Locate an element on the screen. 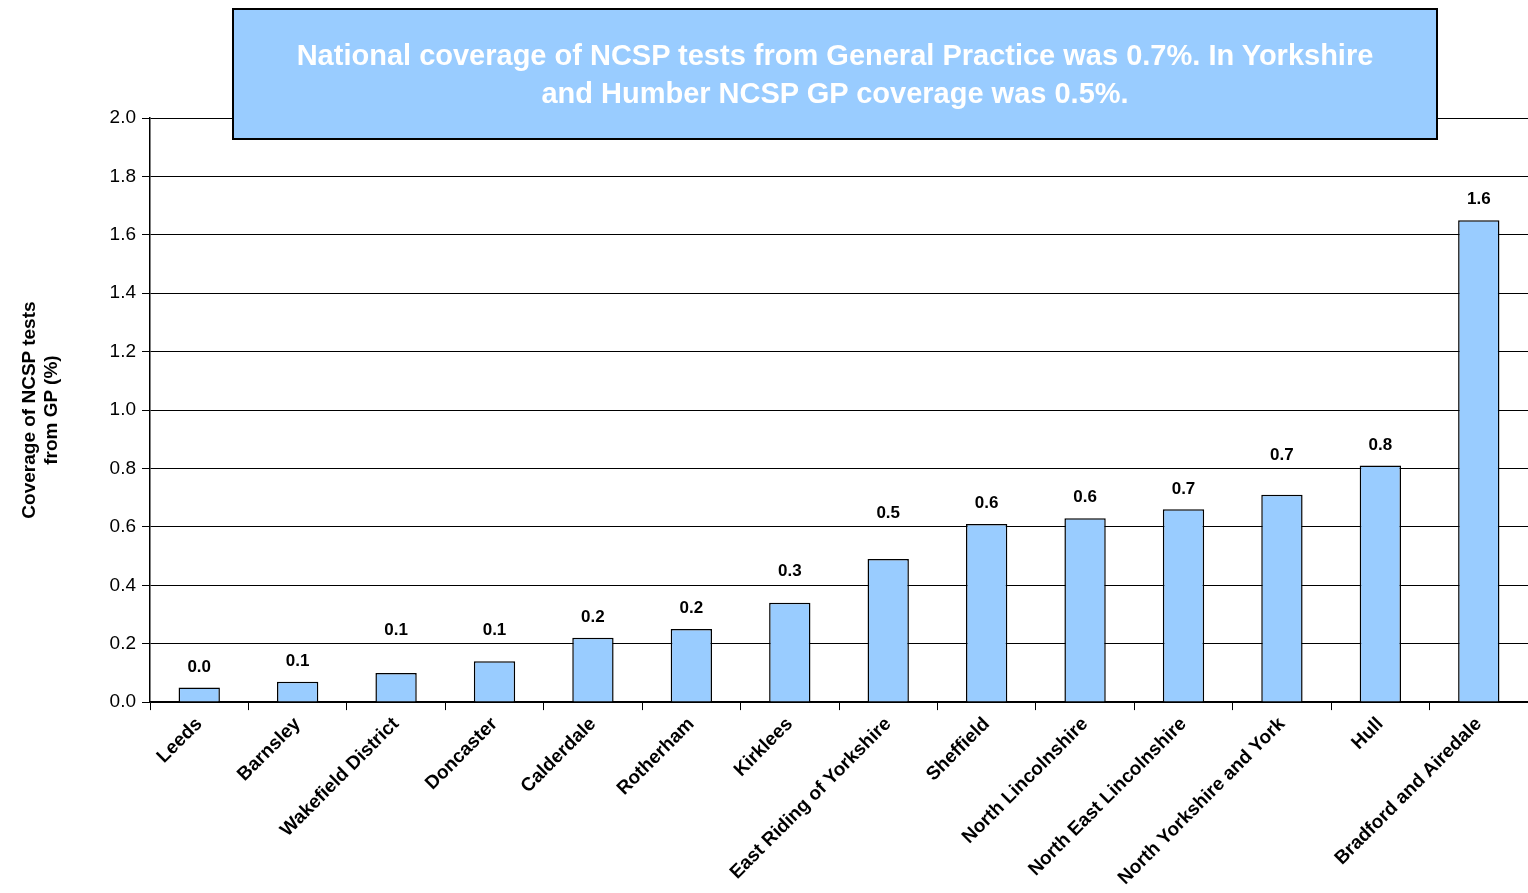 The width and height of the screenshot is (1528, 893). chart-title: National coverage of NCSP tests from General Practice was 0.7%. In Yorkshire and Humber NCSP GP coverage was 0.5%. is located at coordinates (835, 74).